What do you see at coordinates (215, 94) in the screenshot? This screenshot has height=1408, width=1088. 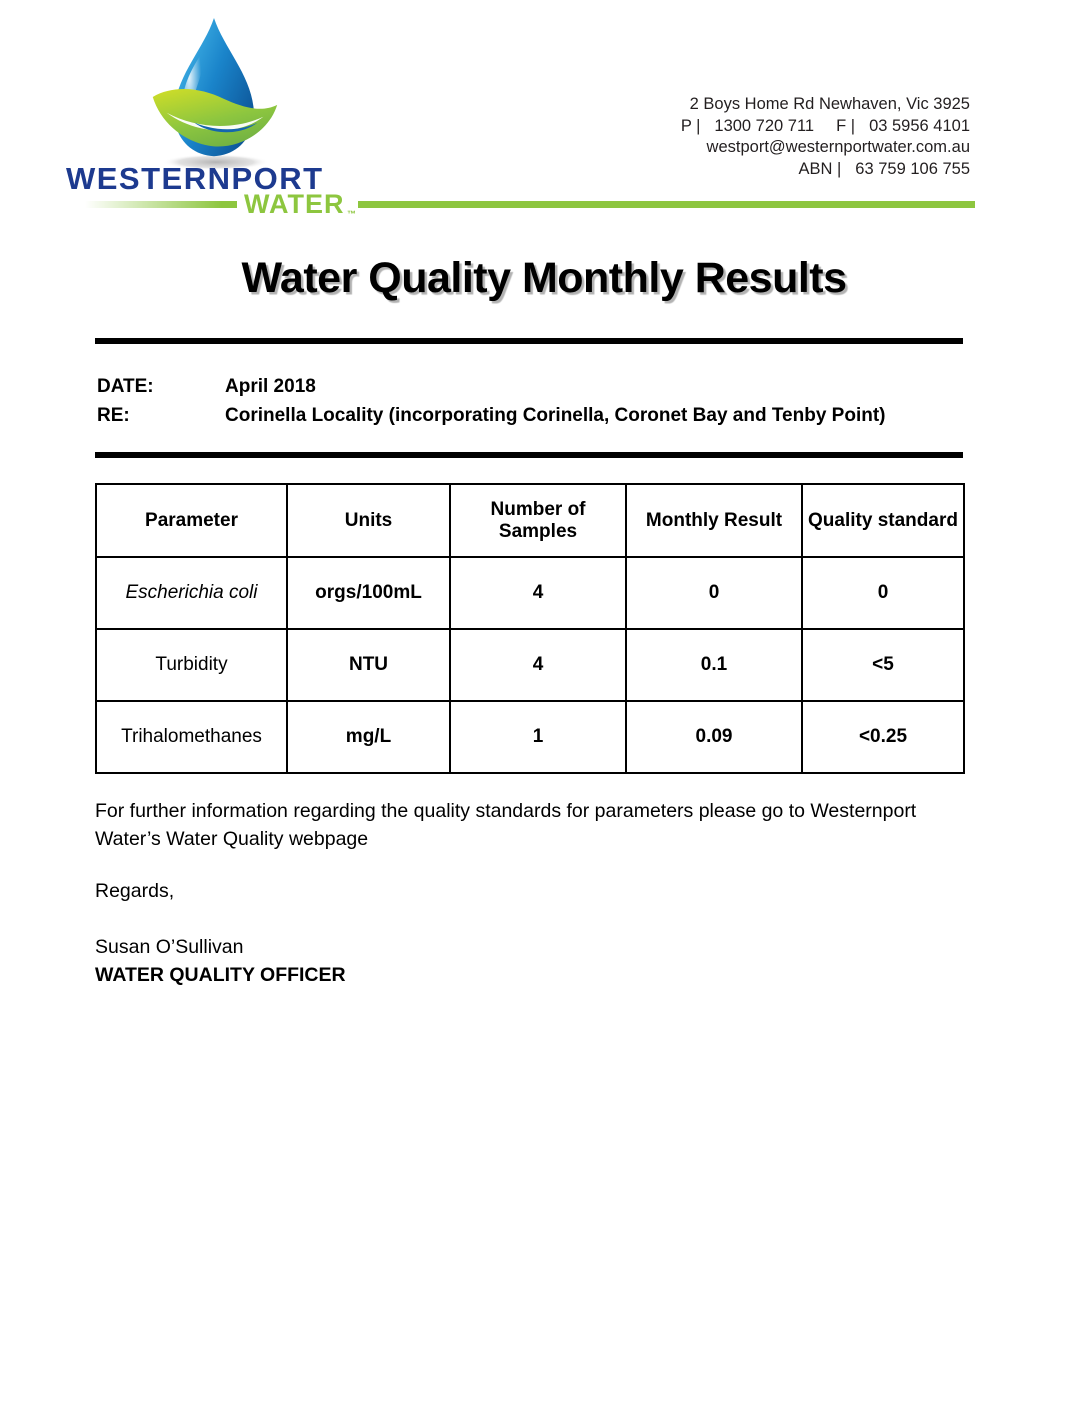 I see `water-drop-leaf-logo-icon` at bounding box center [215, 94].